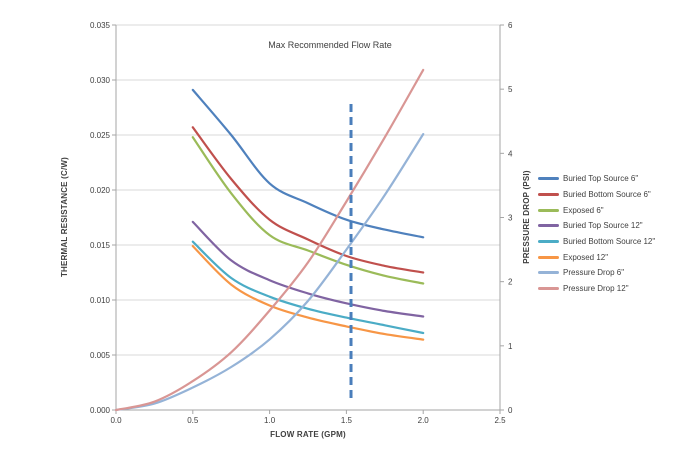 Image resolution: width=680 pixels, height=464 pixels. What do you see at coordinates (100, 80) in the screenshot?
I see `y-left-tick-label: 0.030` at bounding box center [100, 80].